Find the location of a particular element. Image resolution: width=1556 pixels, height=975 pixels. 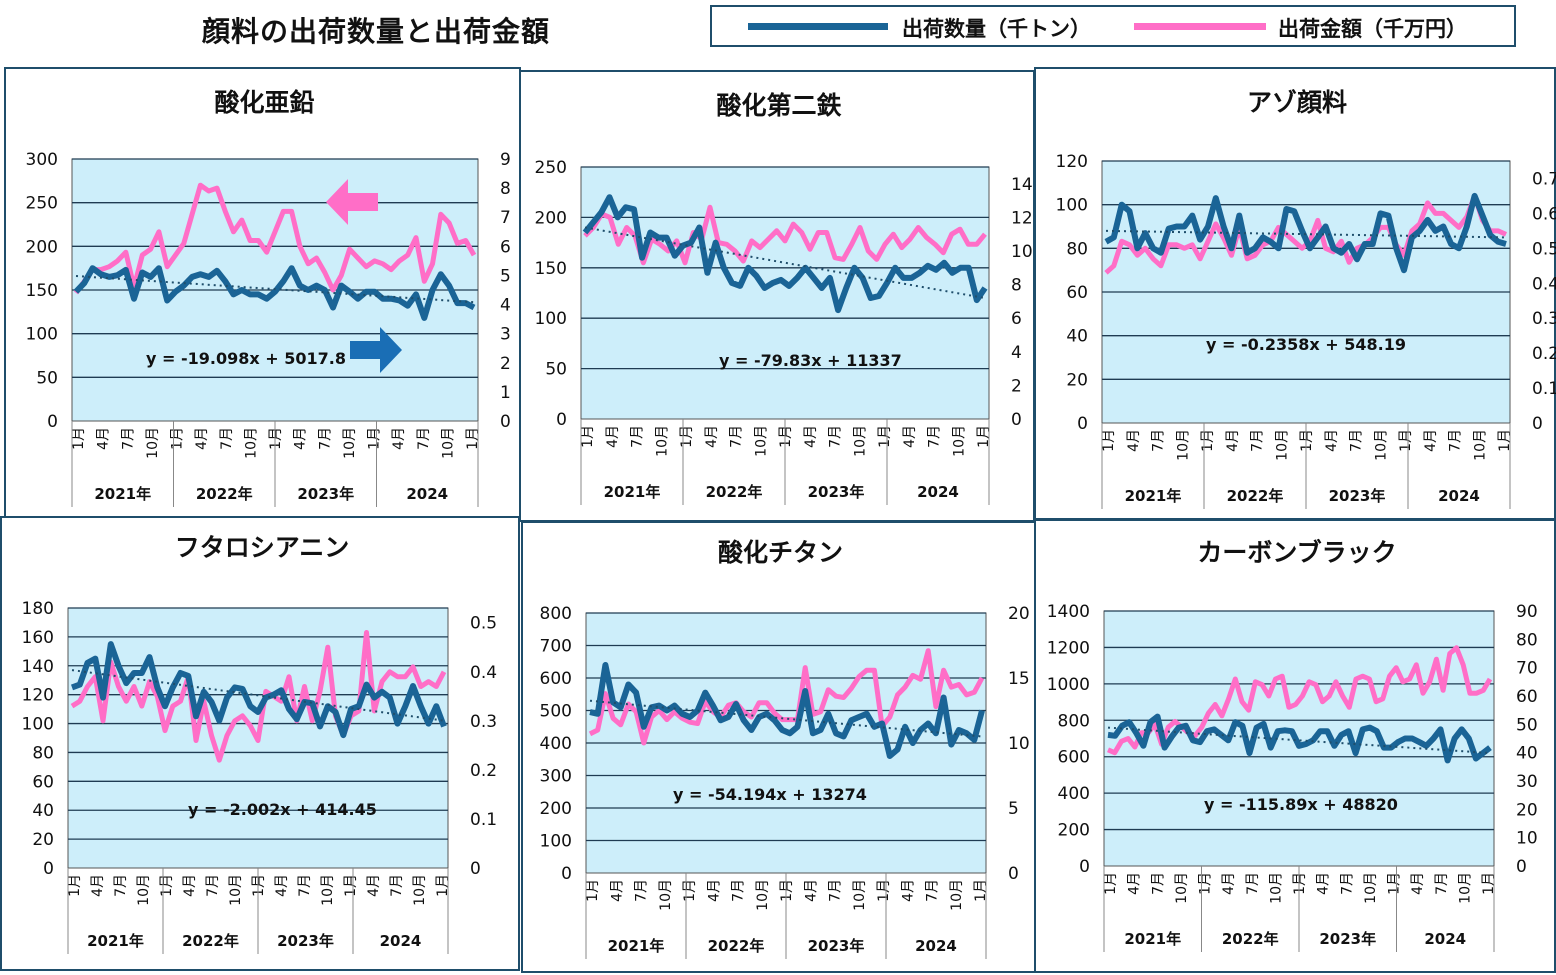

trendline-equation: y = -19.098x + 5017.8 is located at coordinates (246, 358).